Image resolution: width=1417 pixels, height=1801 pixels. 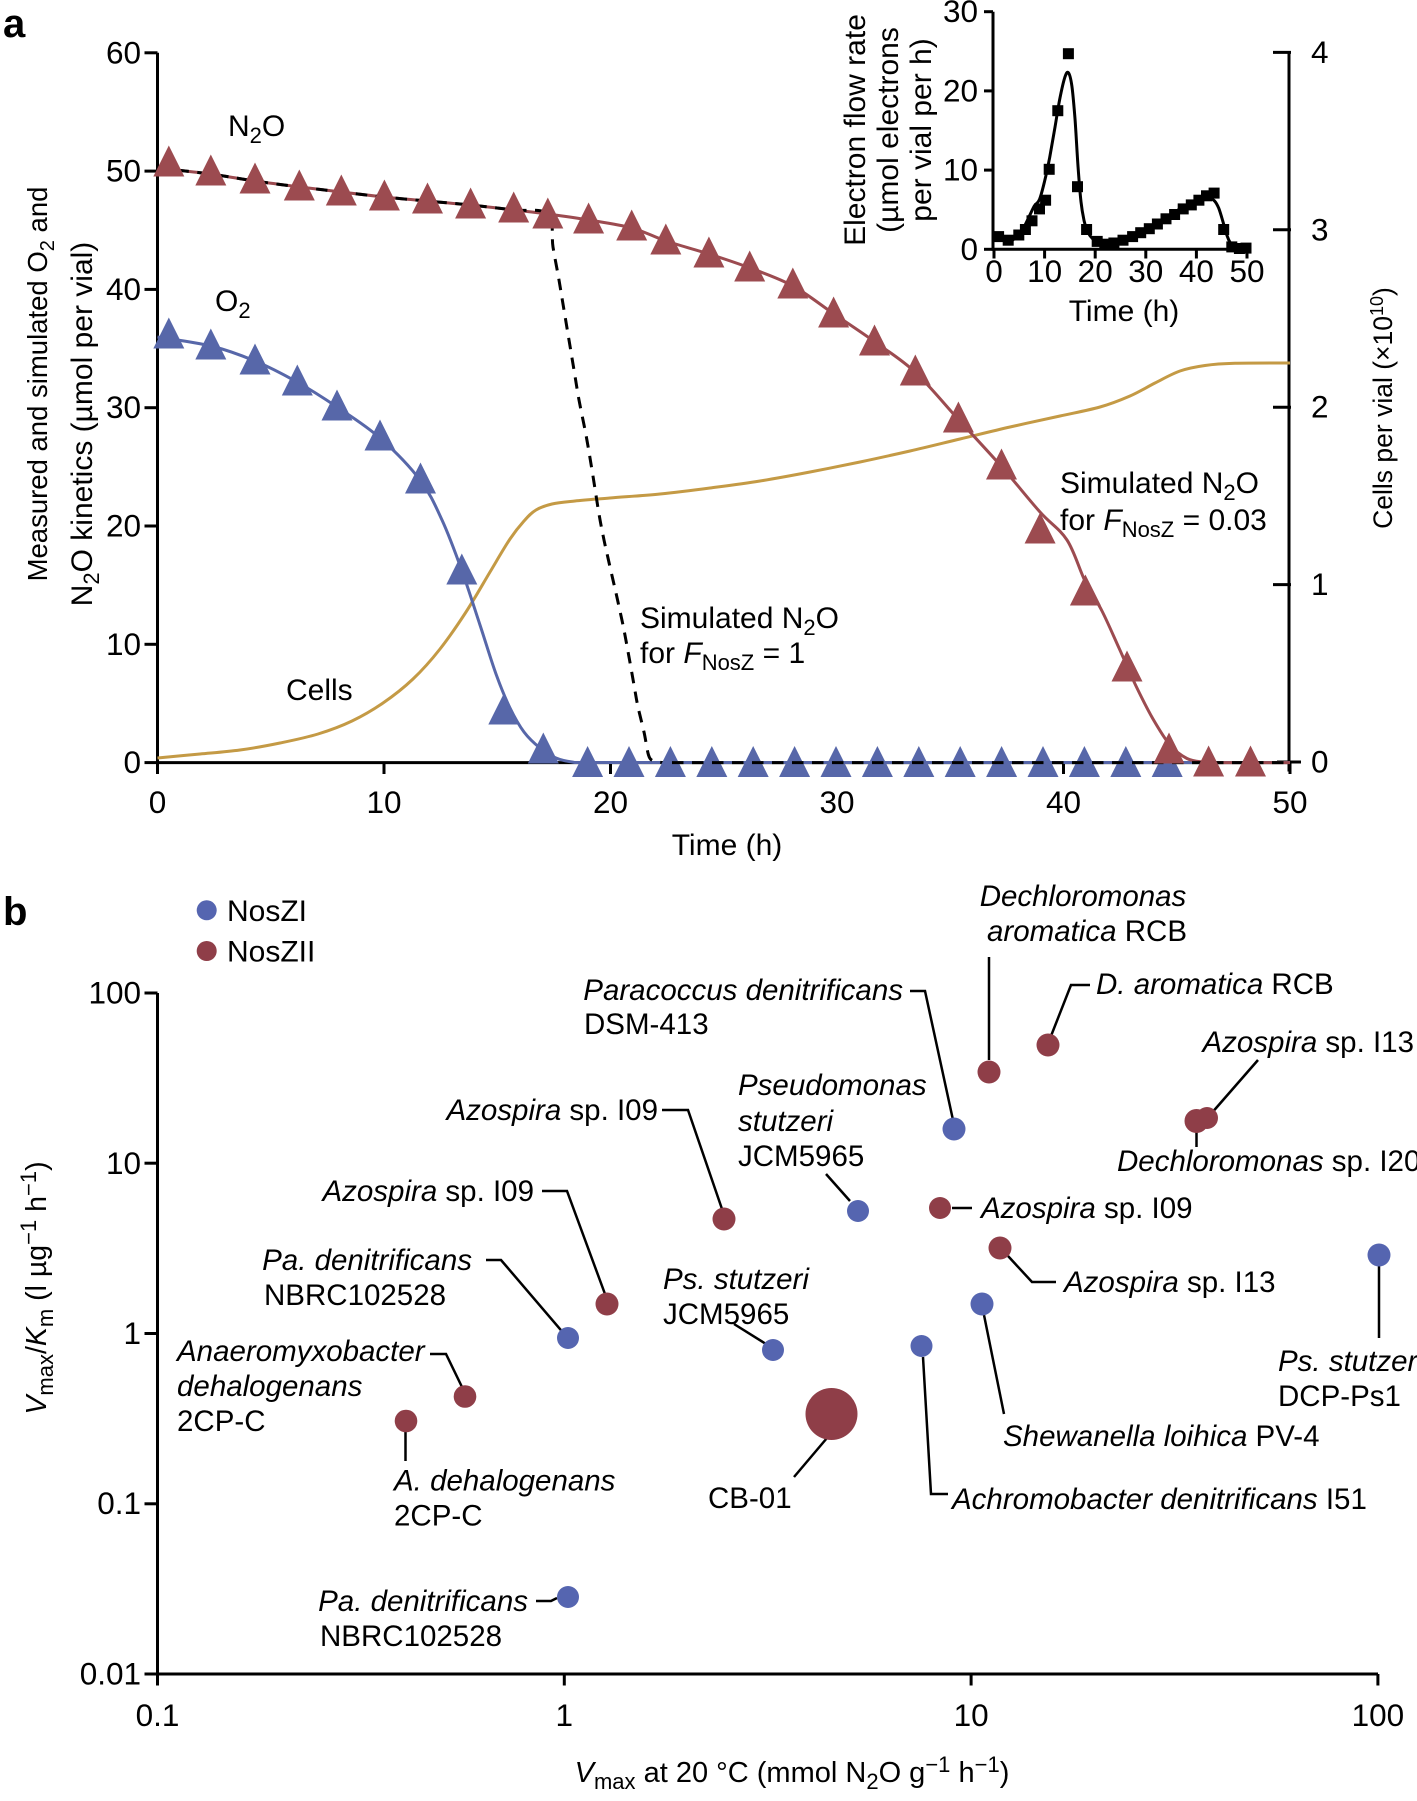 I want to click on svg-text: Electron flow rate, so click(x=855, y=130).